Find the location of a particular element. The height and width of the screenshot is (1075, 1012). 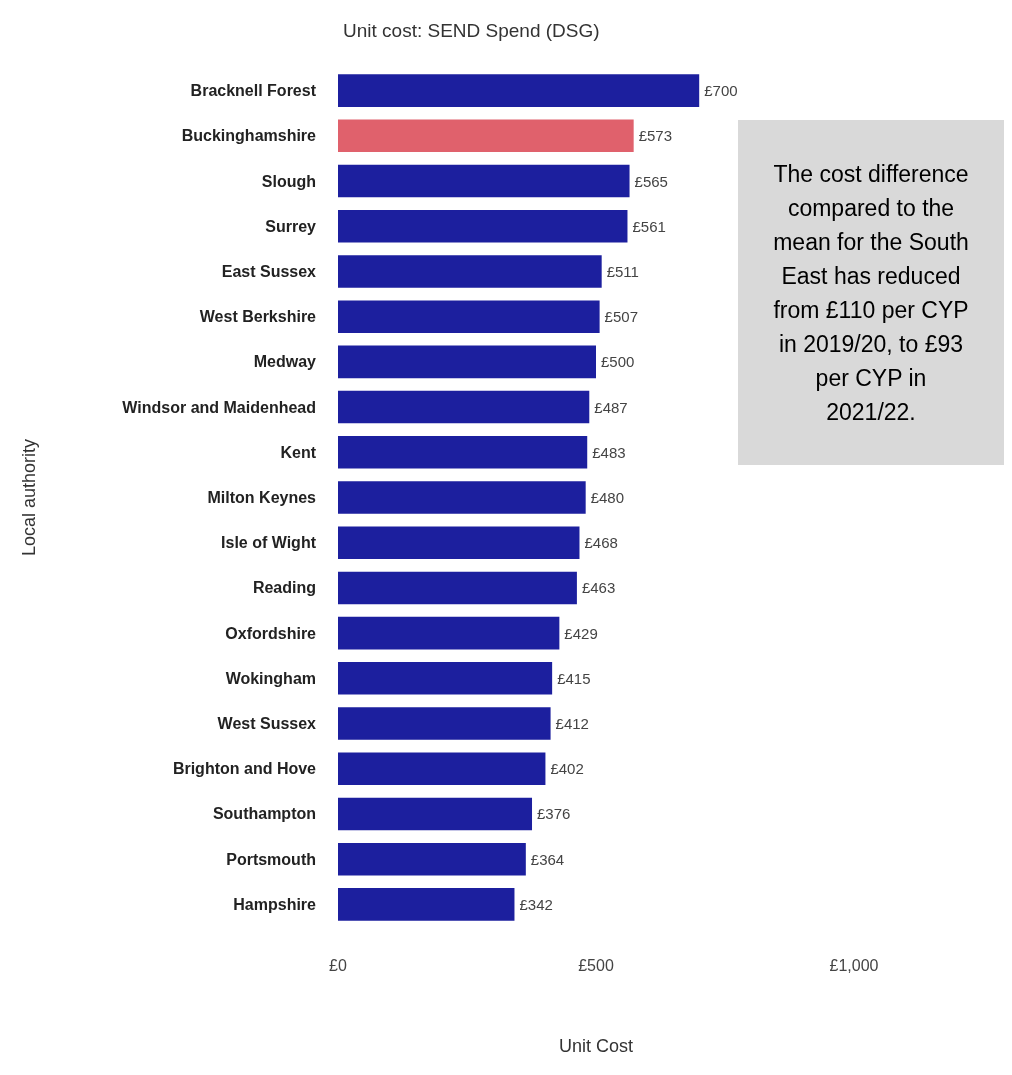

y-axis-title: Local authority is located at coordinates (29, 497).